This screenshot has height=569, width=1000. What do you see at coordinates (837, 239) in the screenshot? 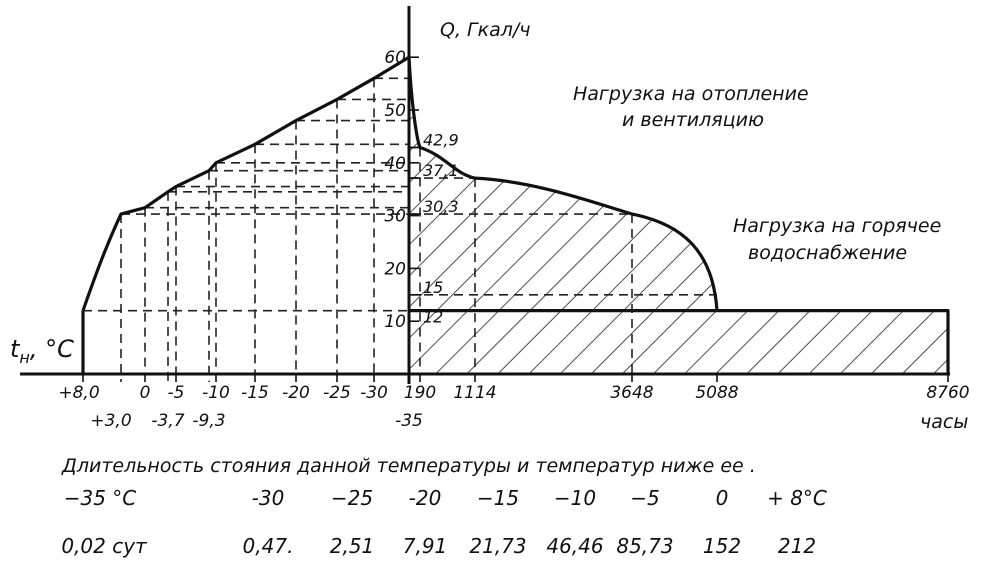
I see `hot-water-series-label: Нагрузка на горячее водоснабжение` at bounding box center [837, 239].